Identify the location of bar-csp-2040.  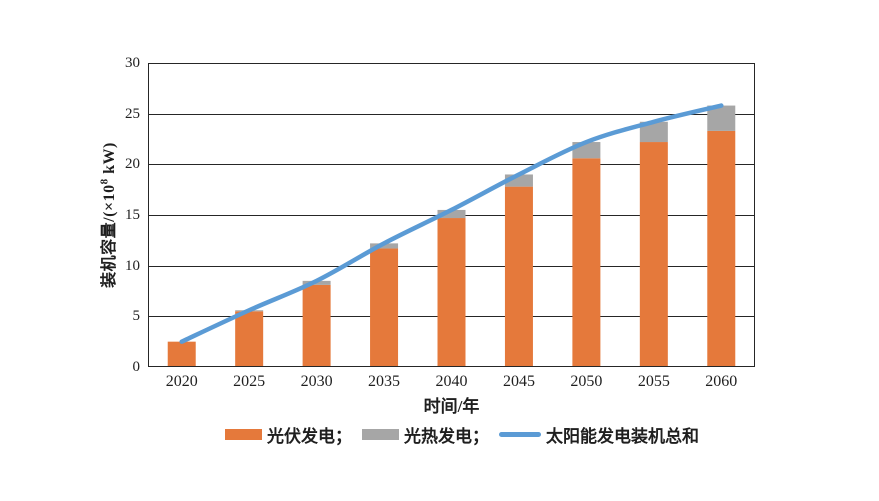
(451, 214).